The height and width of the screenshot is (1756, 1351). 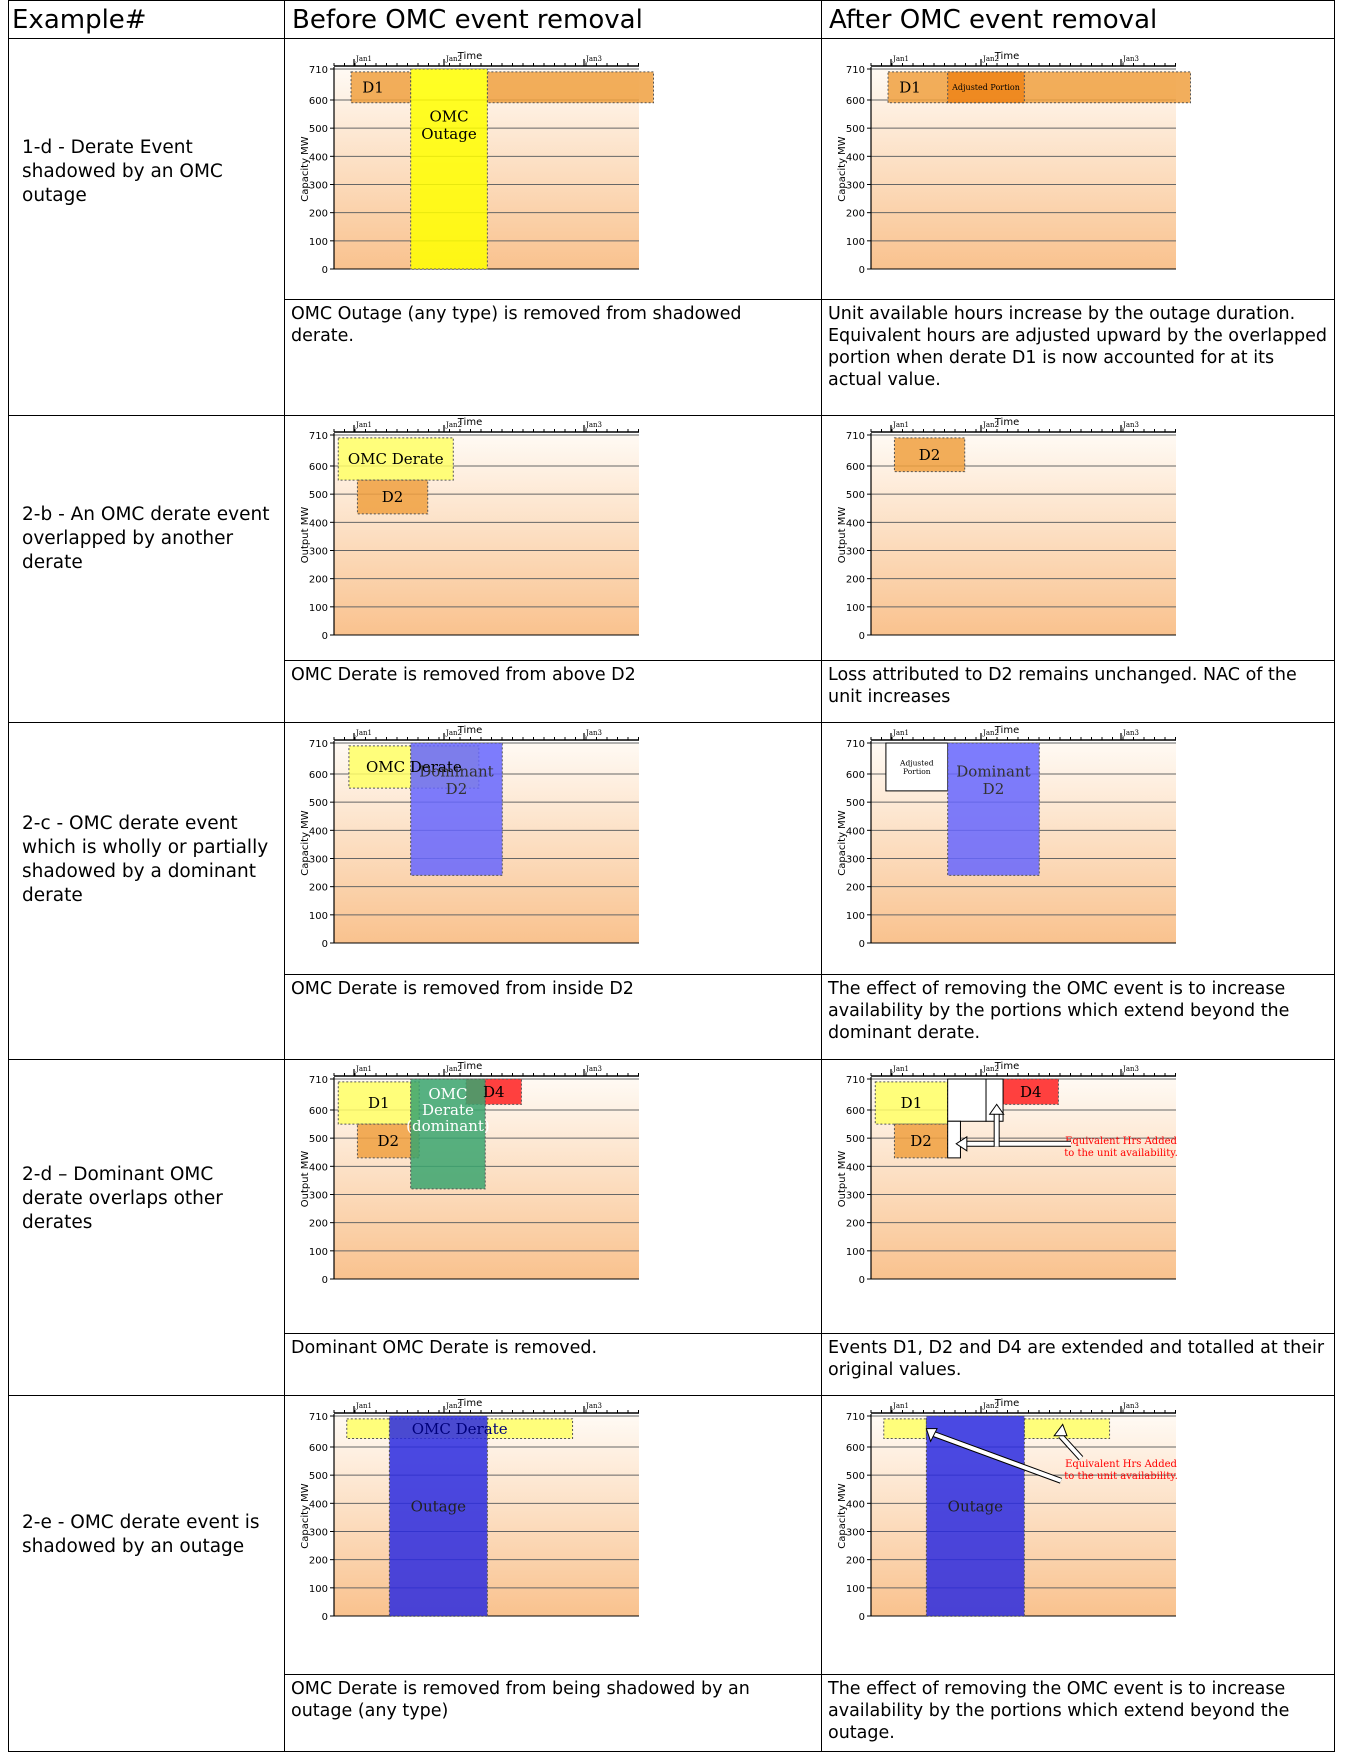 I want to click on event-label-adjusted-portion: Adjusted Portion, so click(x=916, y=767).